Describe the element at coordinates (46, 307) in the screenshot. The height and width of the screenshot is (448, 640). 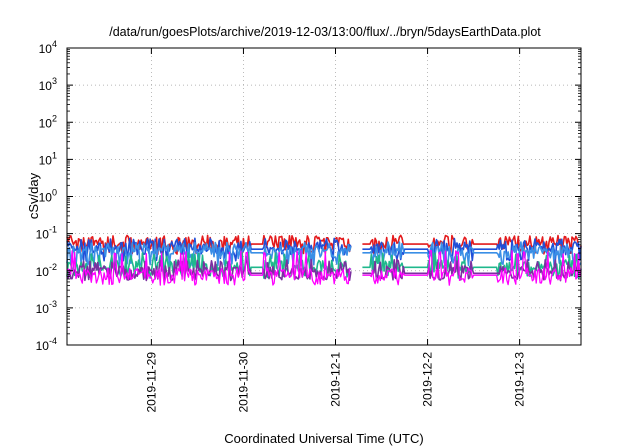
I see `y-tick-label: 10⁻³` at that location.